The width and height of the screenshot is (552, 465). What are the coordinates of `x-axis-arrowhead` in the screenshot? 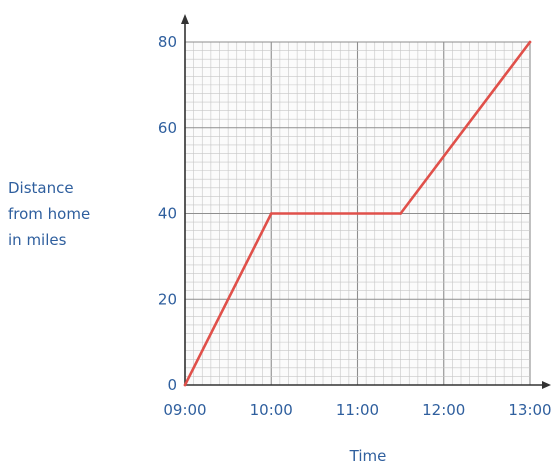 It's located at (546, 385).